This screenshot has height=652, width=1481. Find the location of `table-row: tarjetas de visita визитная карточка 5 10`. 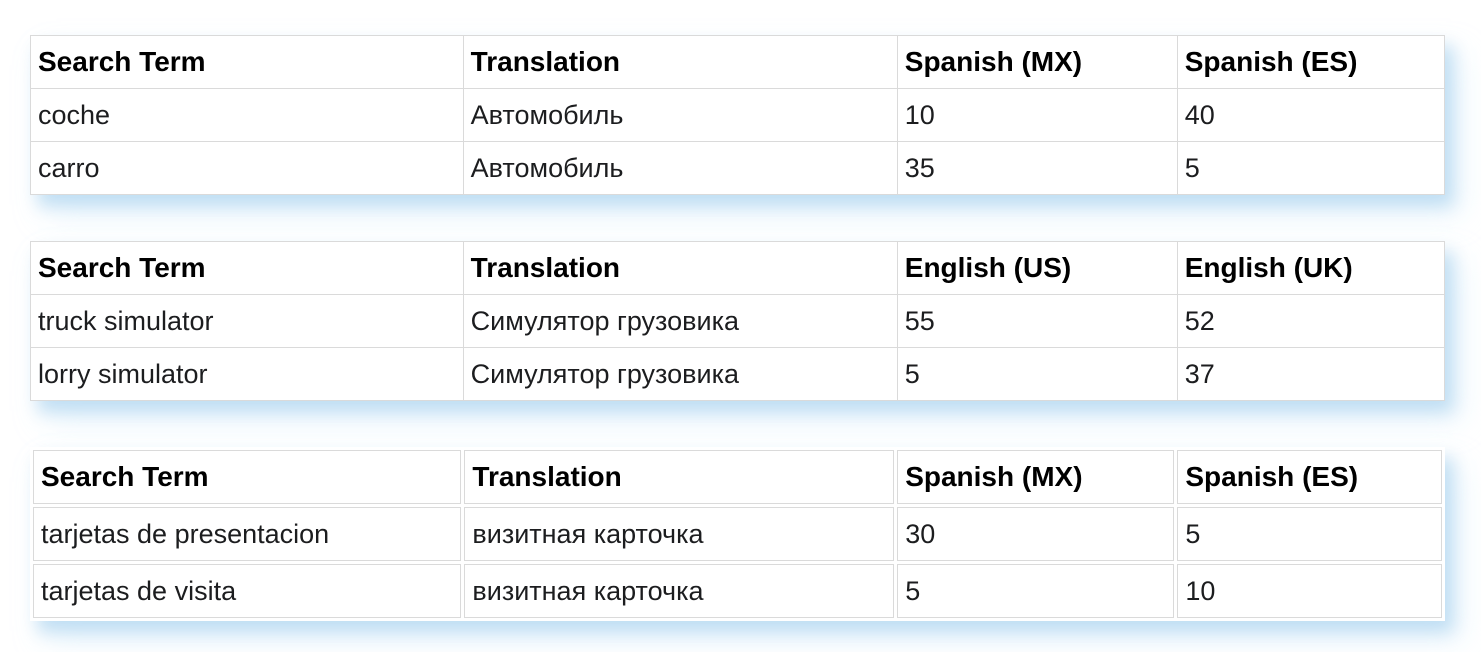

table-row: tarjetas de visita визитная карточка 5 10 is located at coordinates (737, 591).